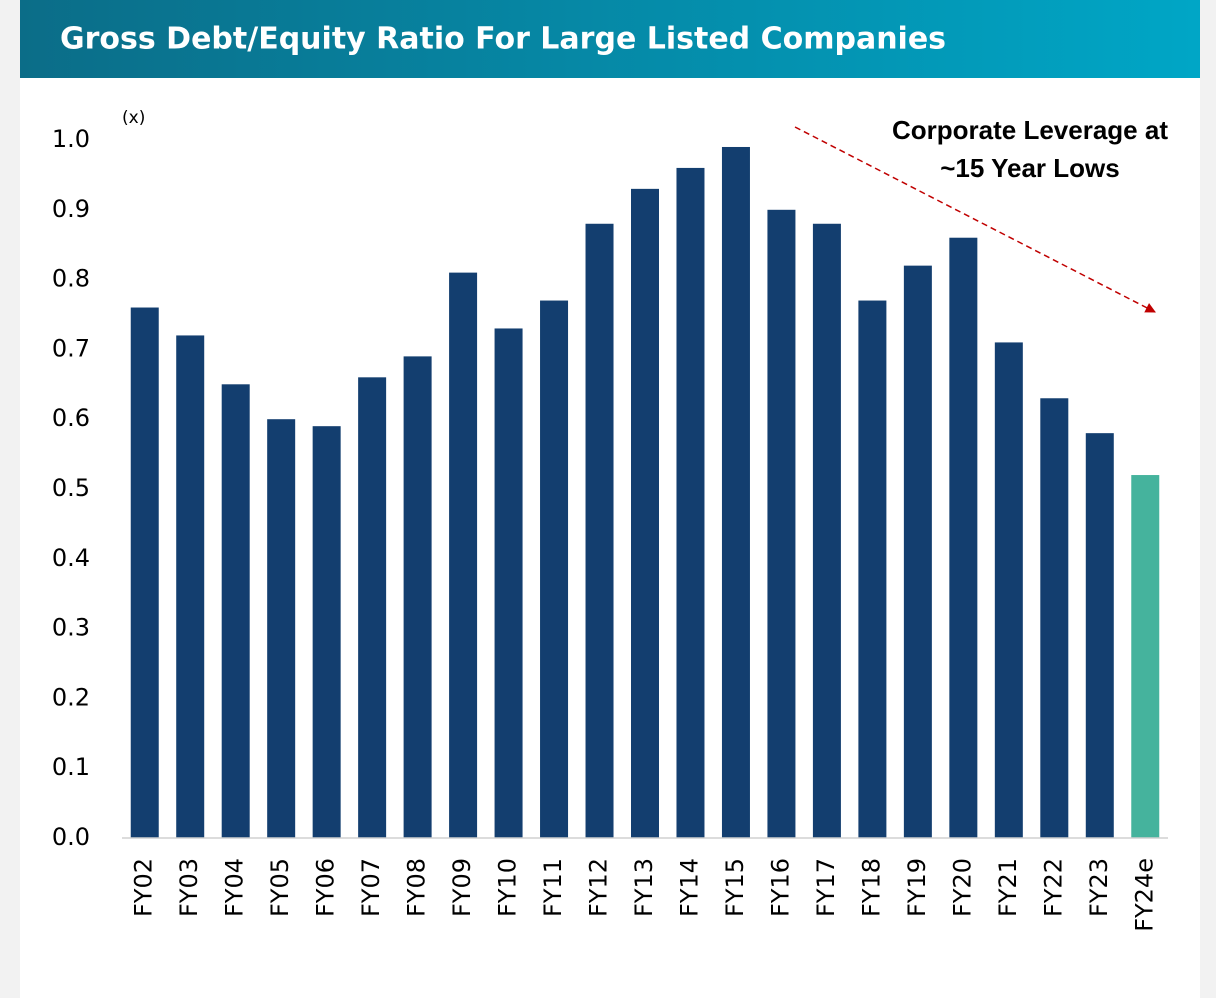 The image size is (1216, 998). What do you see at coordinates (189, 887) in the screenshot?
I see `x-tick-label: FY03` at bounding box center [189, 887].